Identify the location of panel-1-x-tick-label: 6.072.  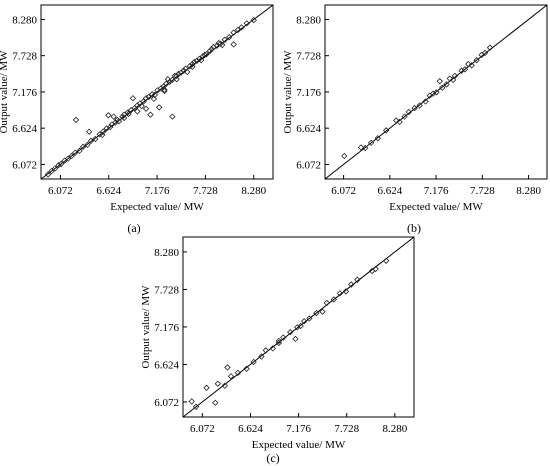
(343, 191).